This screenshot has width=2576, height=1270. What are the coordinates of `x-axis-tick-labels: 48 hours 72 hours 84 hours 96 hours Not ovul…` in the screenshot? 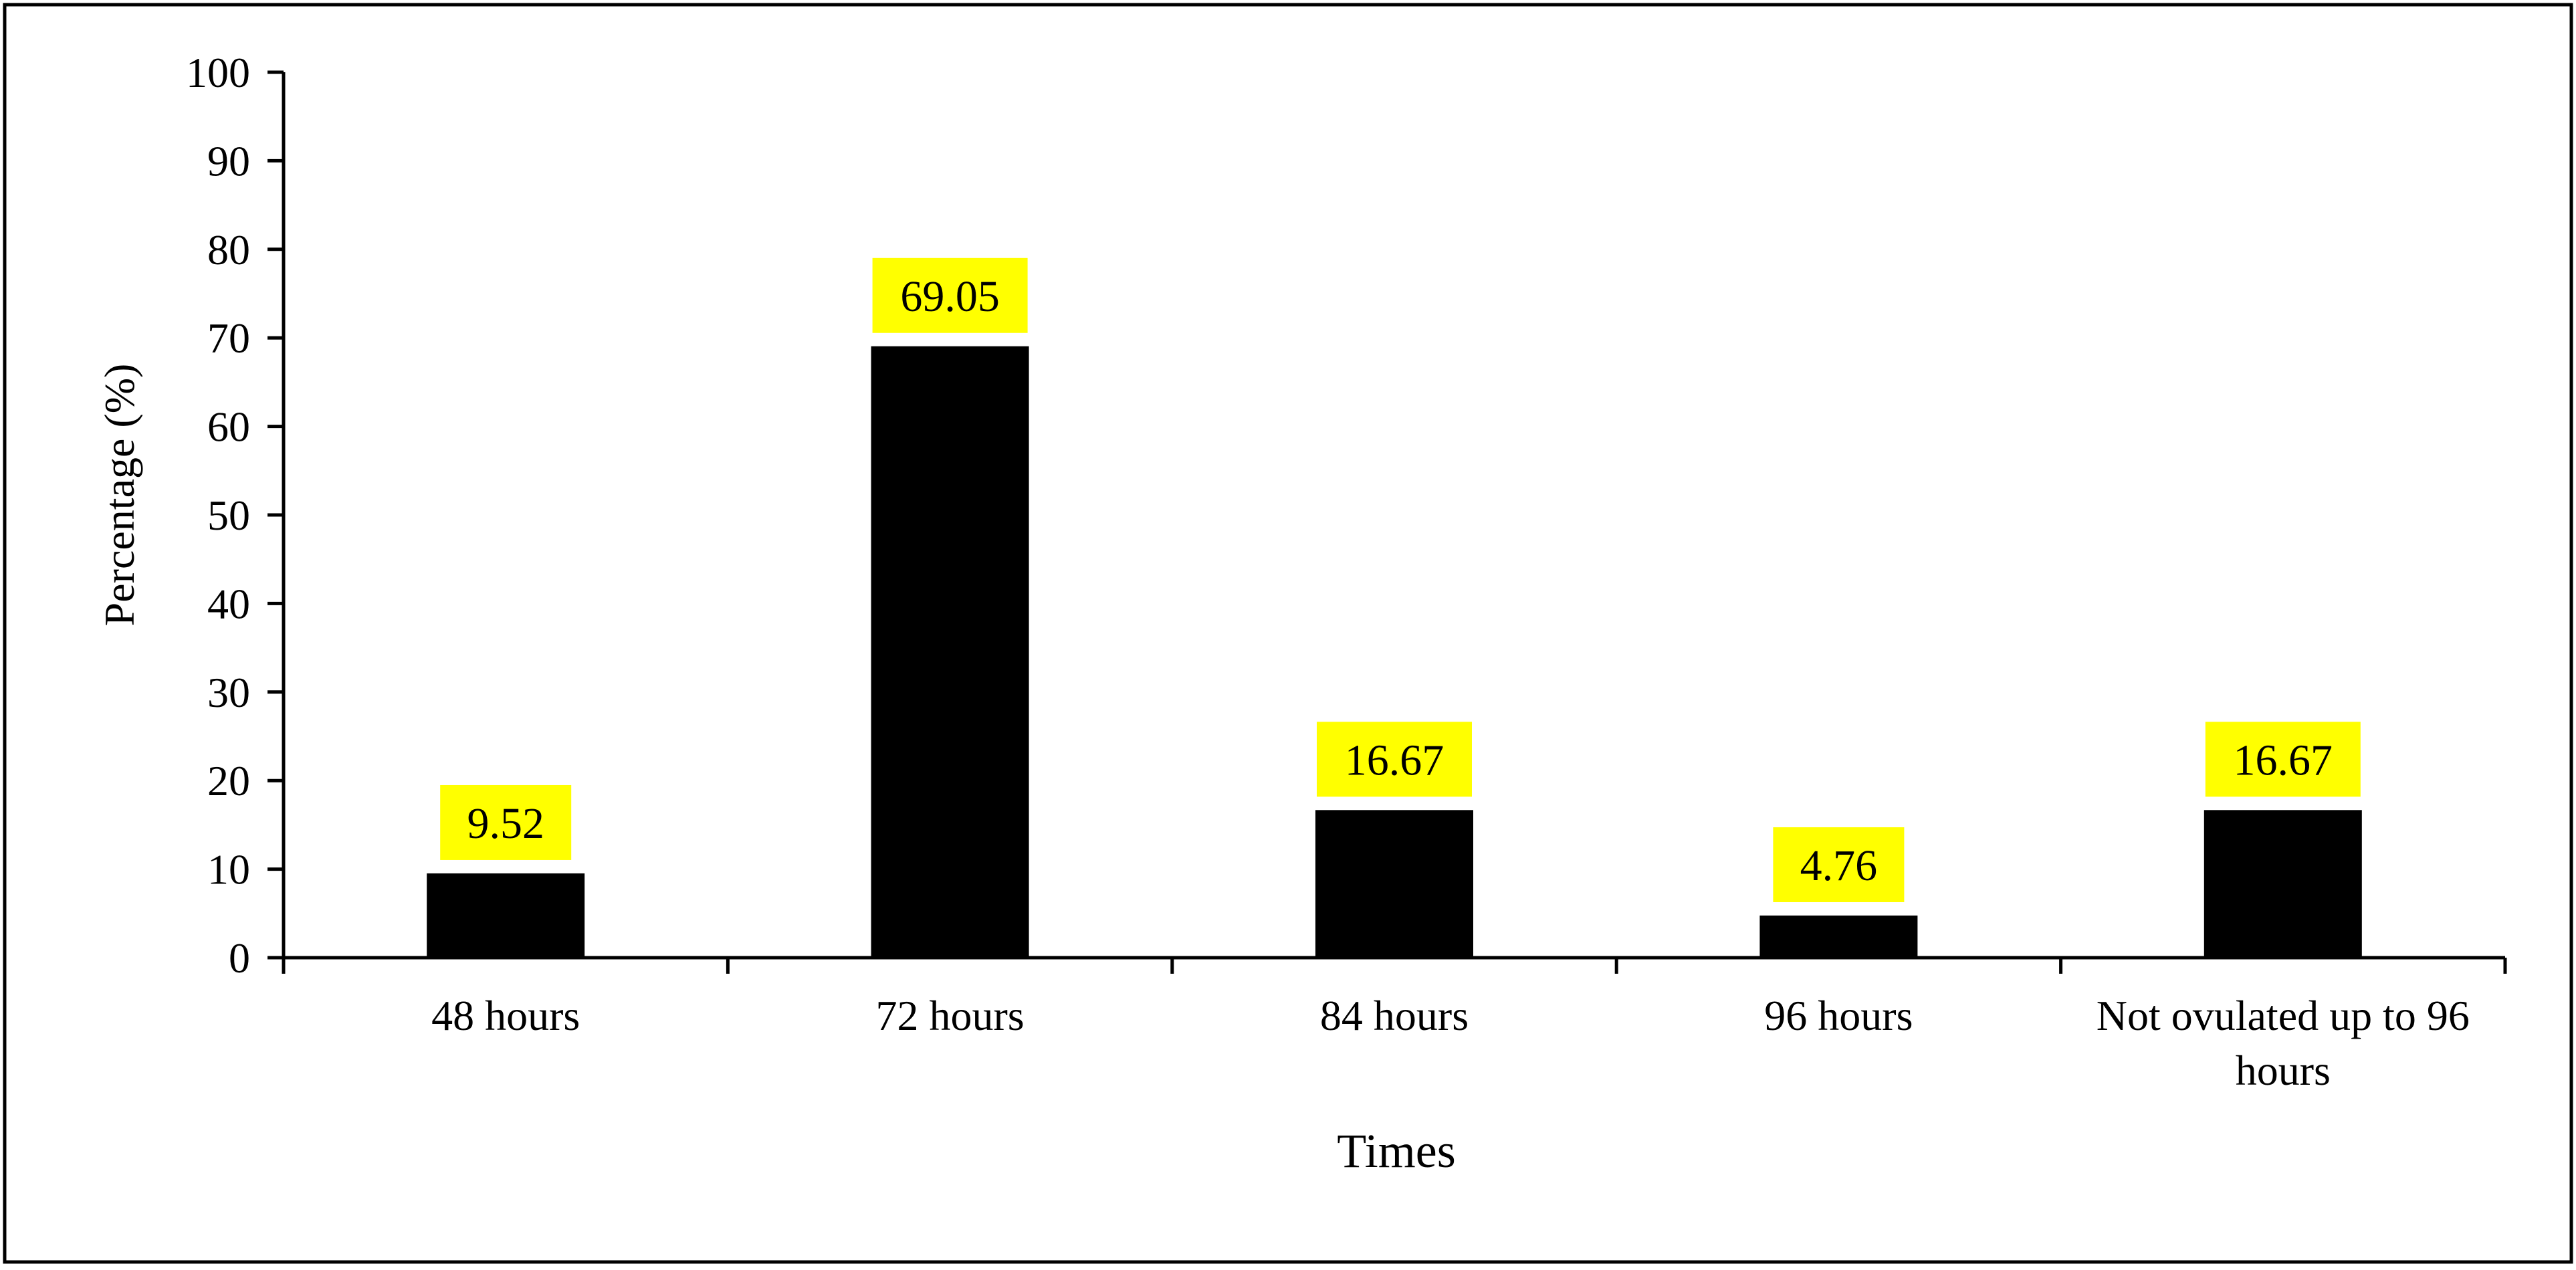 It's located at (1450, 1043).